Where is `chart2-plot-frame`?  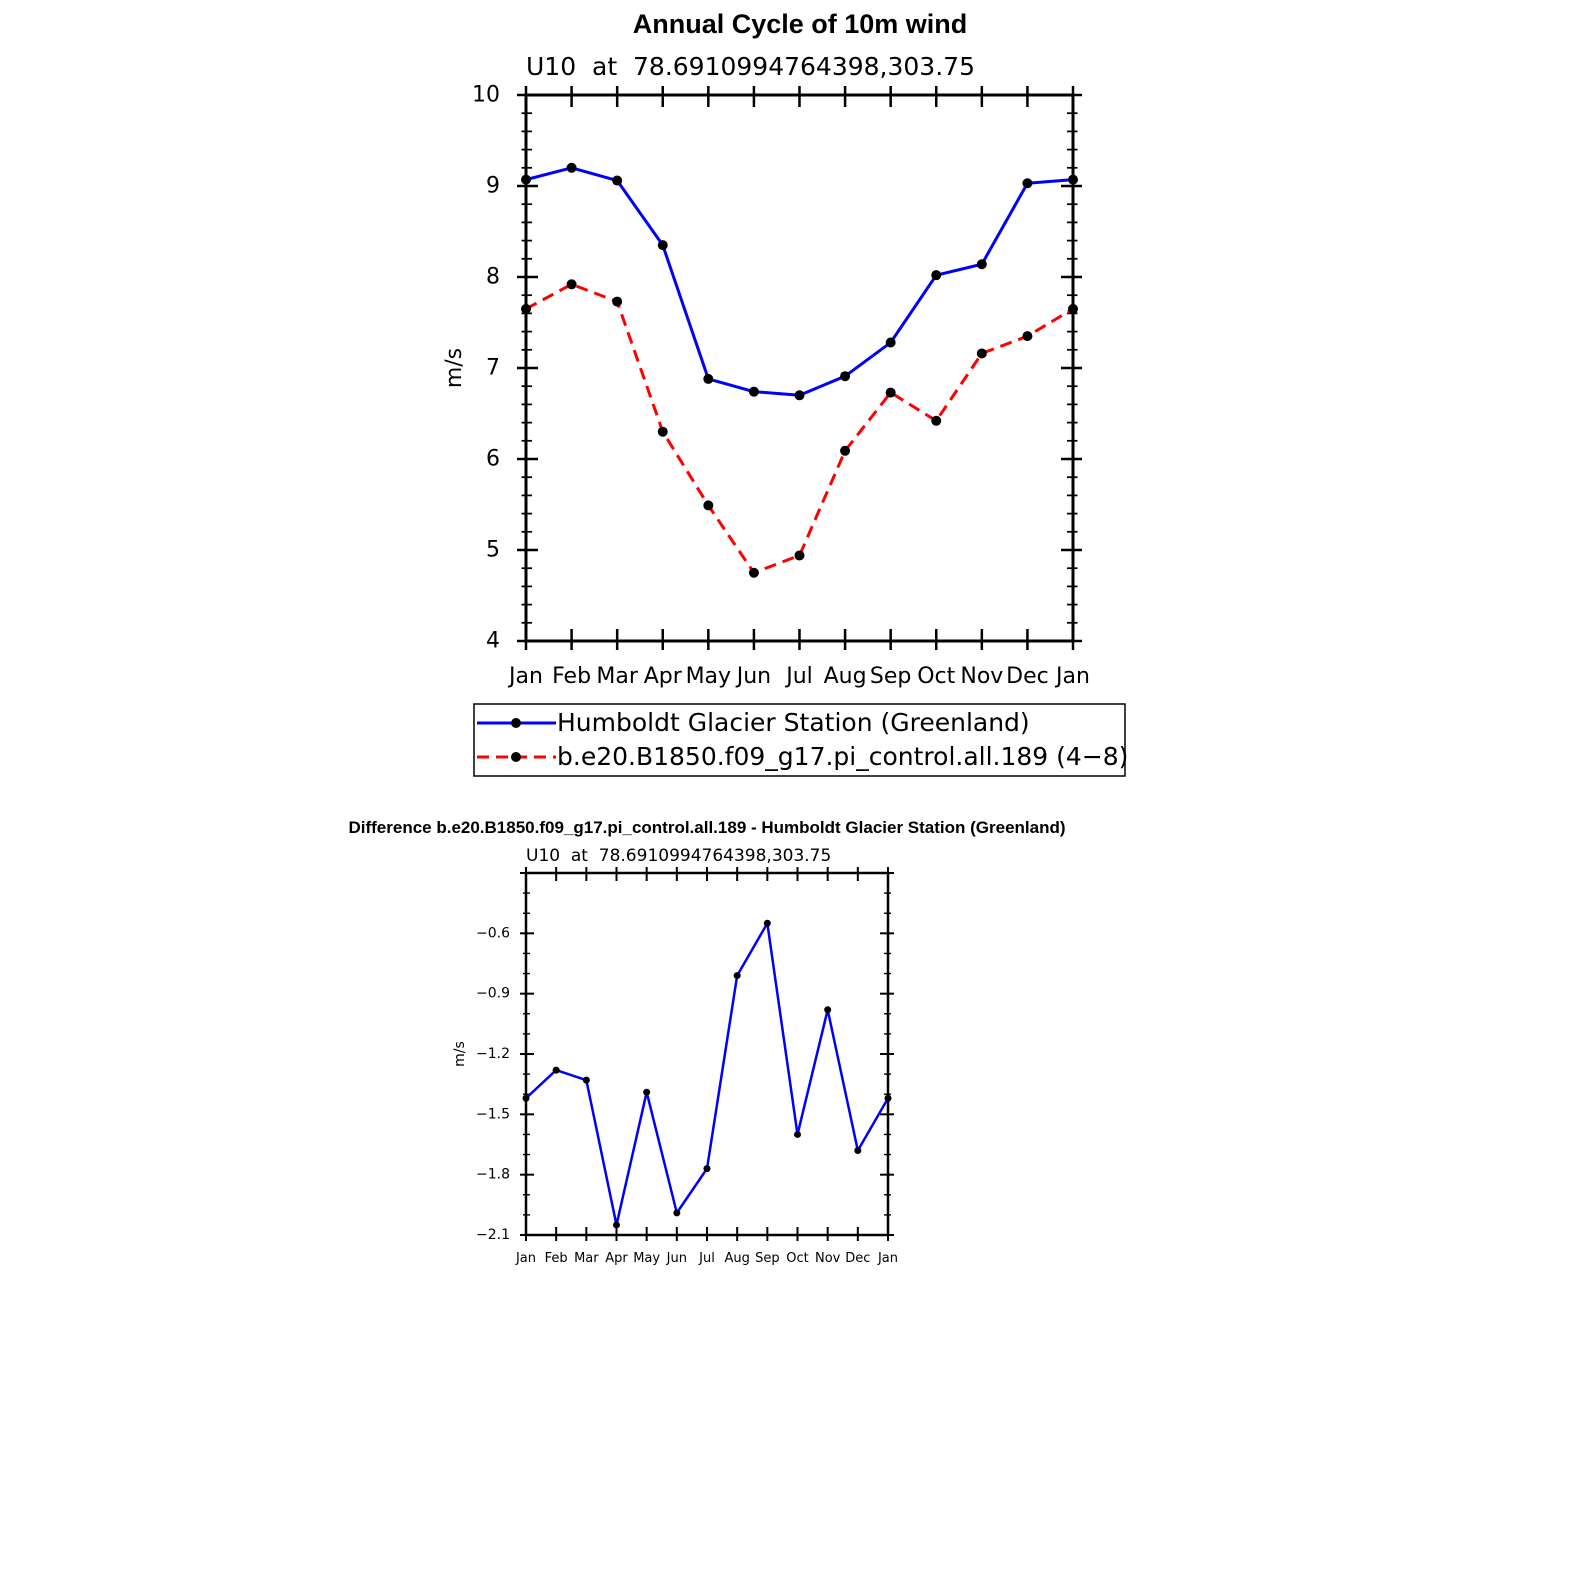 chart2-plot-frame is located at coordinates (707, 1054).